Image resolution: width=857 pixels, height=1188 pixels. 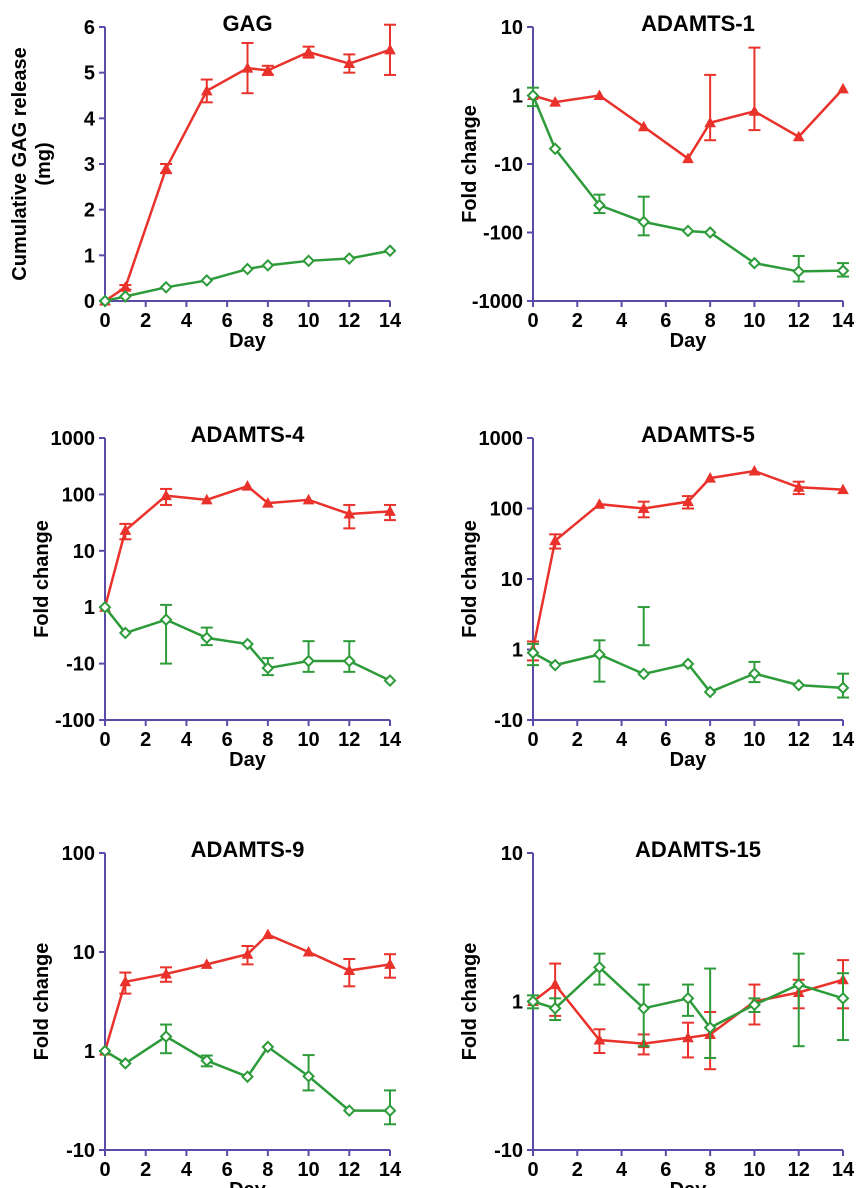 What do you see at coordinates (89, 74) in the screenshot?
I see `y-tick-label: 5` at bounding box center [89, 74].